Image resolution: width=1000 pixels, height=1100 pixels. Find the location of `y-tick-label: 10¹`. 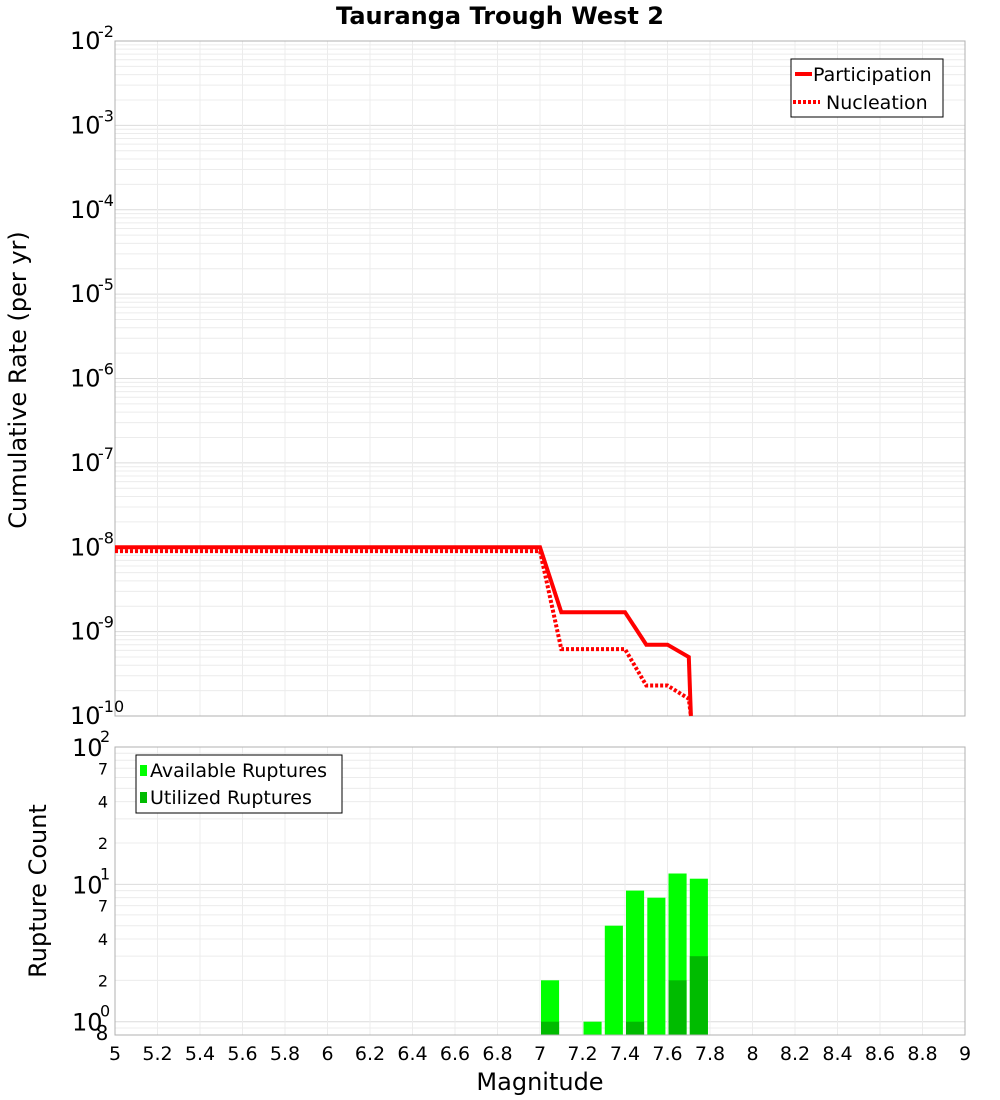

y-tick-label: 10¹ is located at coordinates (91, 881).